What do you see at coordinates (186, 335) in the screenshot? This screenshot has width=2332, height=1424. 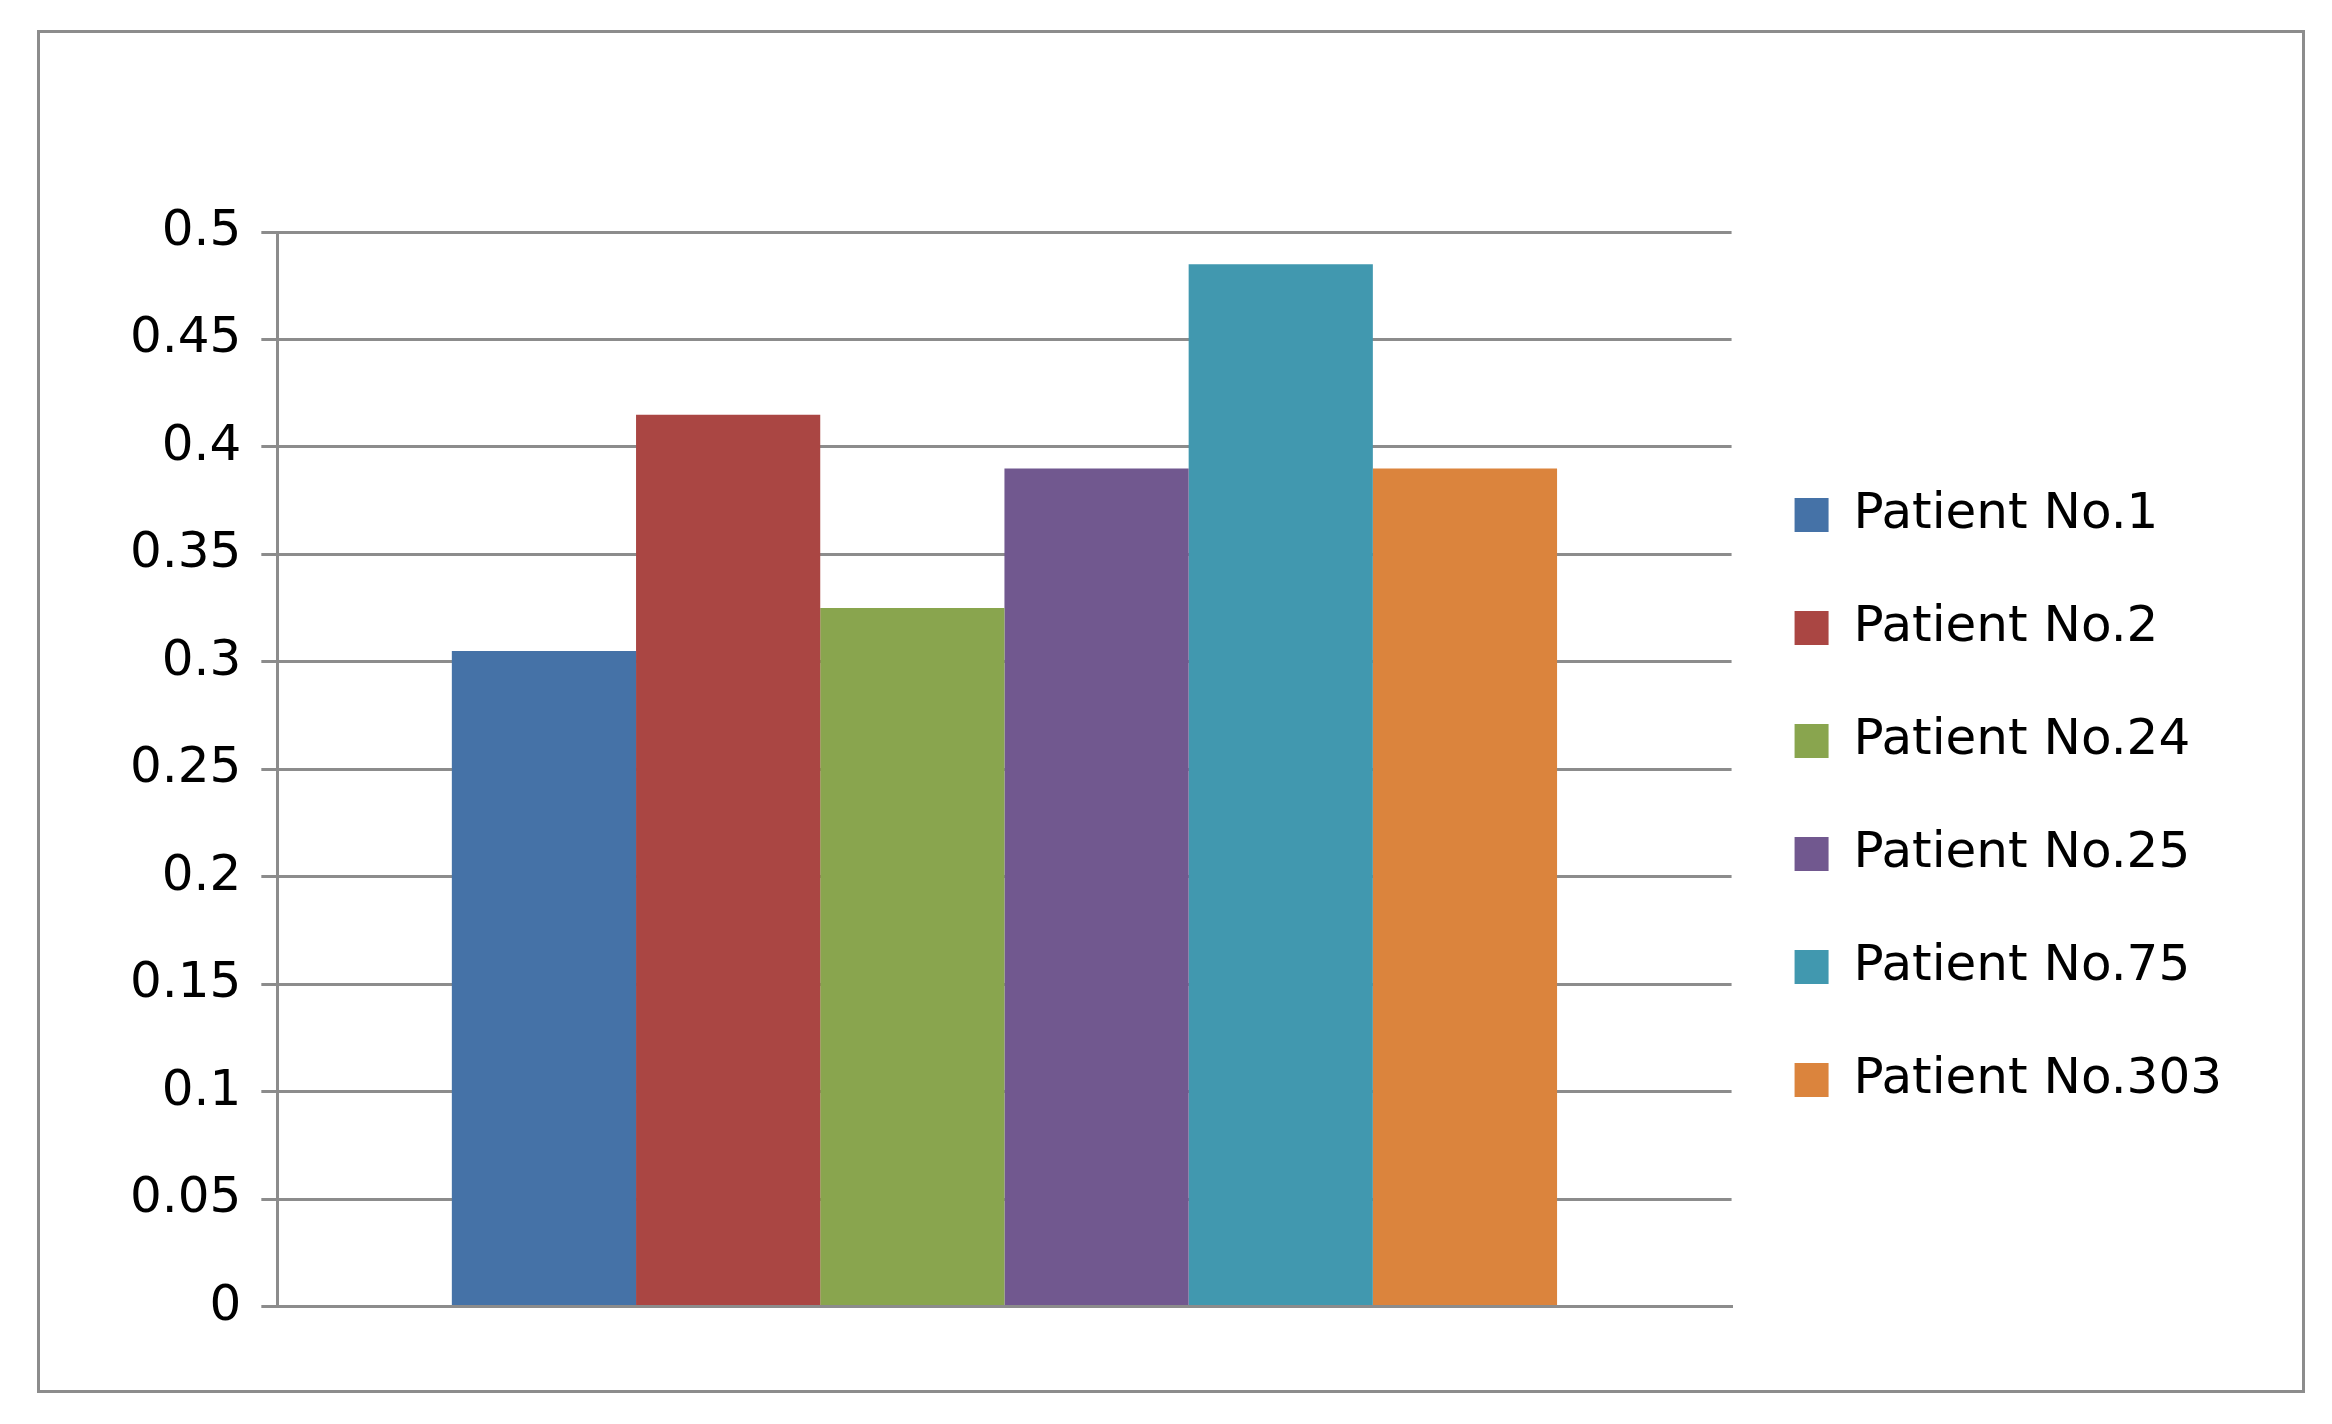 I see `y-tick-label: 0.45` at bounding box center [186, 335].